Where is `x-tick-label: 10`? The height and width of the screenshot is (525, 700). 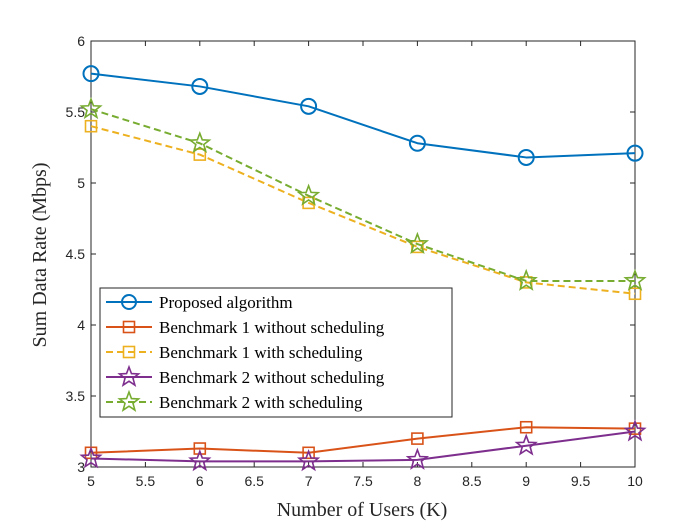
x-tick-label: 10 is located at coordinates (635, 481).